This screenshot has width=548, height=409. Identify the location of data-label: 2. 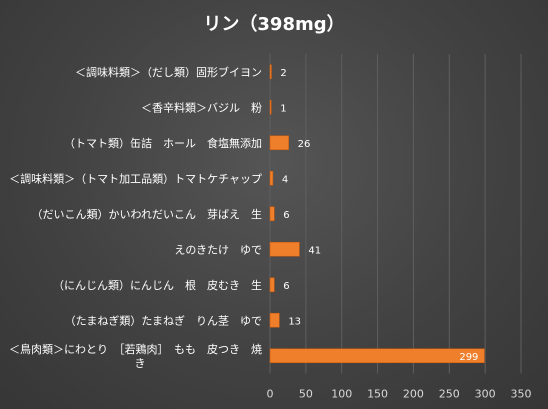
(283, 73).